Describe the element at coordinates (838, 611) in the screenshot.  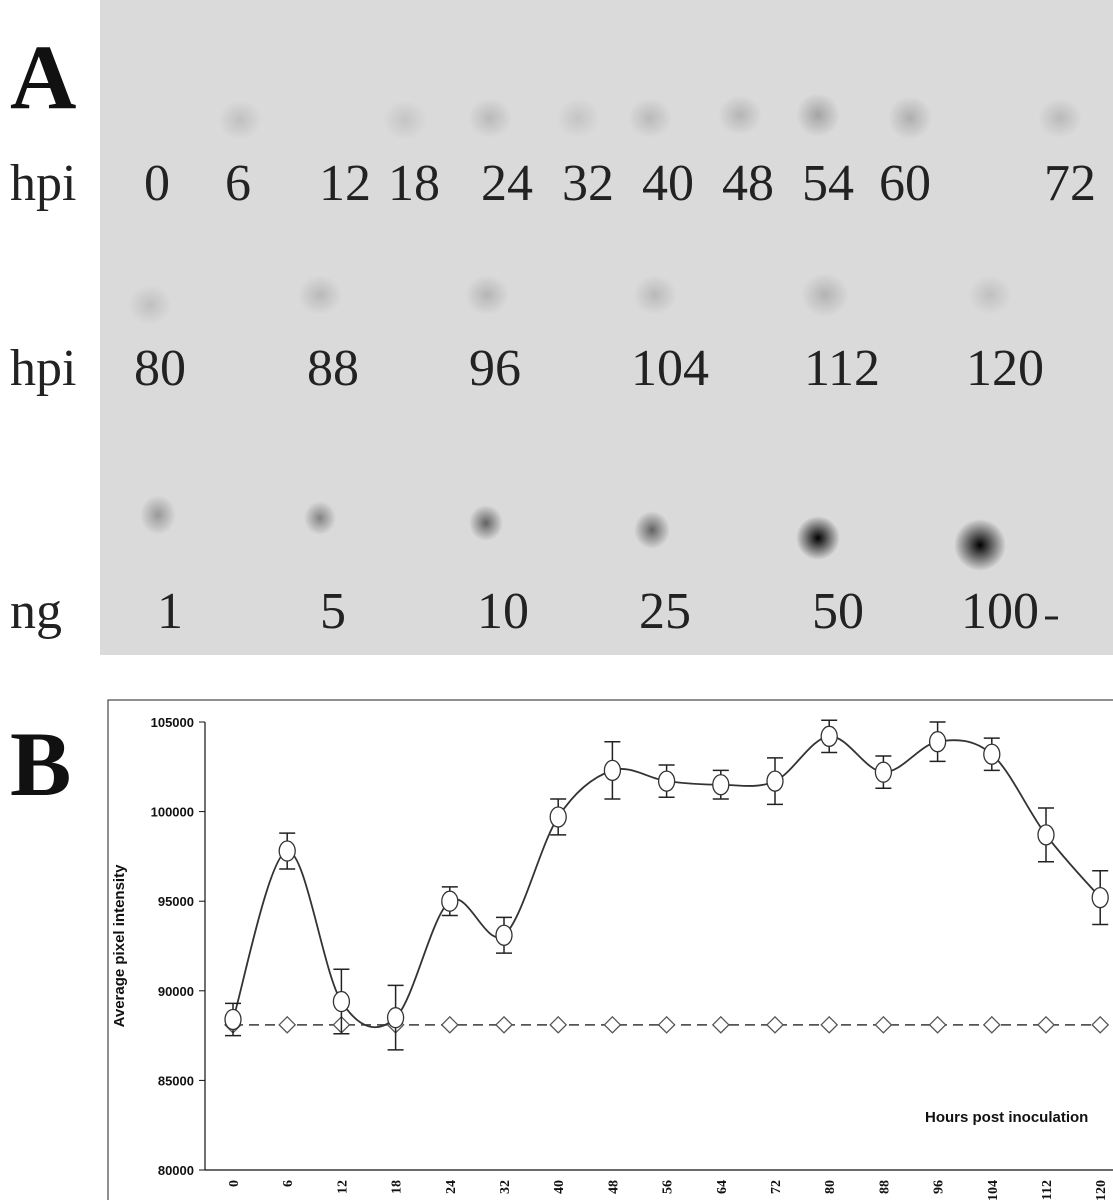
I see `lane-label: 50` at that location.